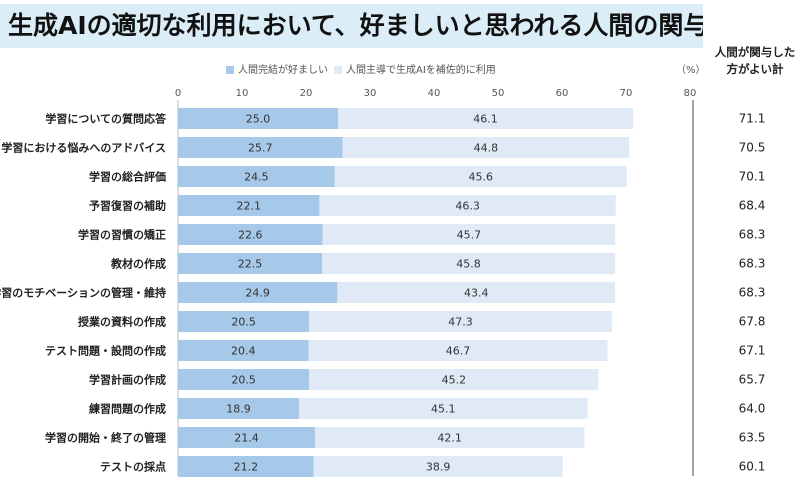 The height and width of the screenshot is (491, 800). I want to click on value-label-series1-9: 20.5, so click(243, 380).